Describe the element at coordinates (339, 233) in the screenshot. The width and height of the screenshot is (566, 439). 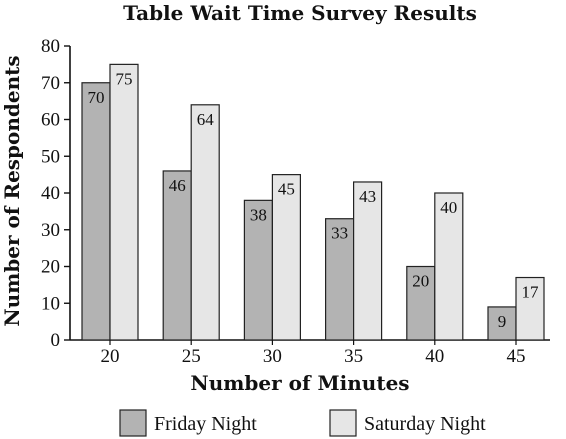
I see `data-label: 33` at that location.